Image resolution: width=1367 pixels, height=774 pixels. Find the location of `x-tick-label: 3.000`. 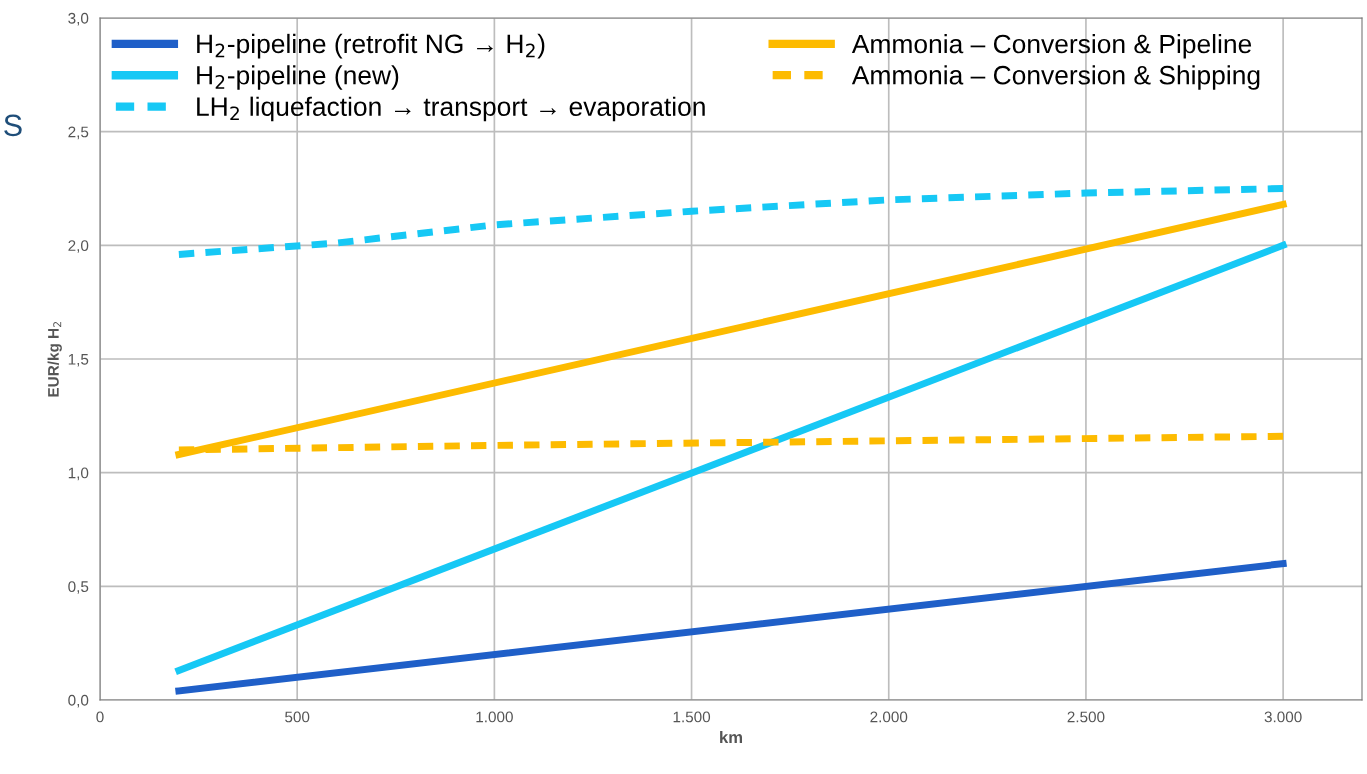

x-tick-label: 3.000 is located at coordinates (1283, 717).